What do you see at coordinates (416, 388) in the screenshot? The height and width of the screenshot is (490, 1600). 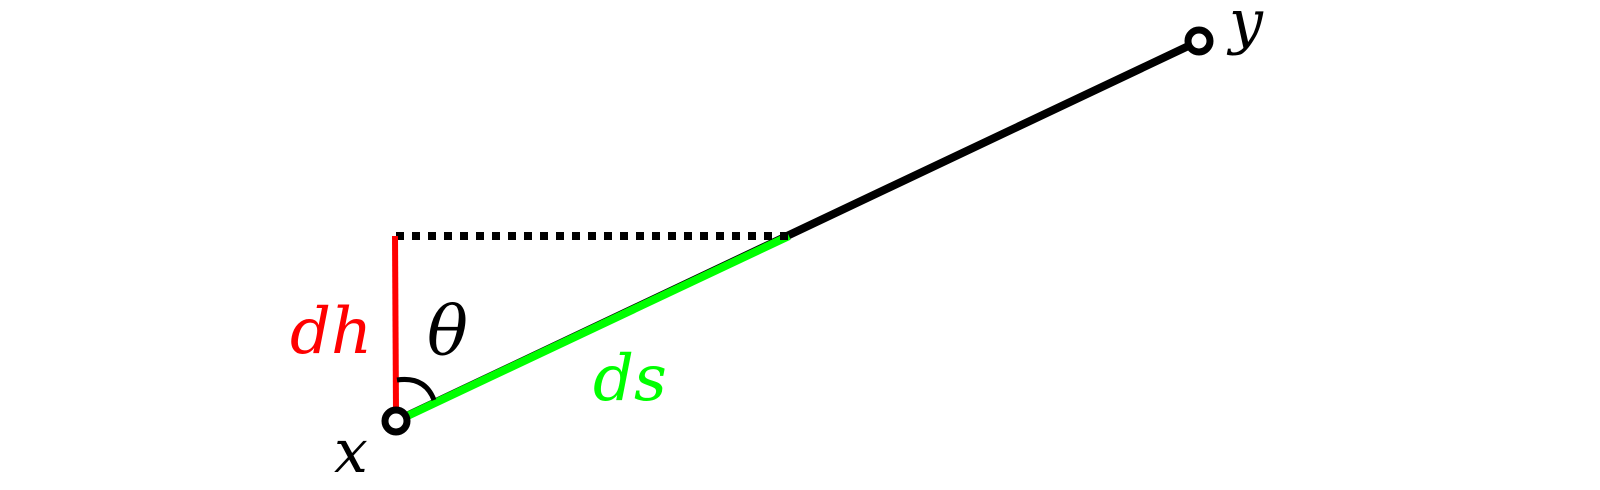 I see `angle-theta-arc` at bounding box center [416, 388].